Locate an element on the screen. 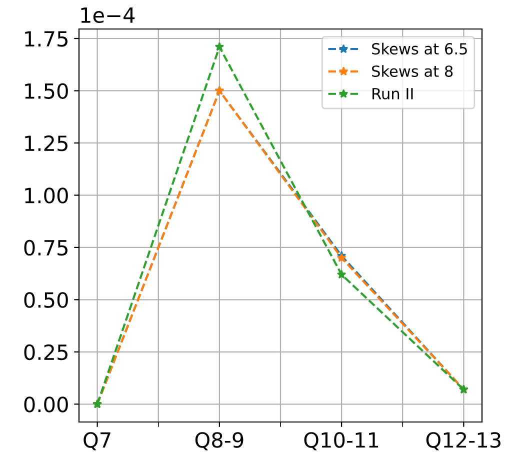  y-tick-label: 0.00 is located at coordinates (46, 404).